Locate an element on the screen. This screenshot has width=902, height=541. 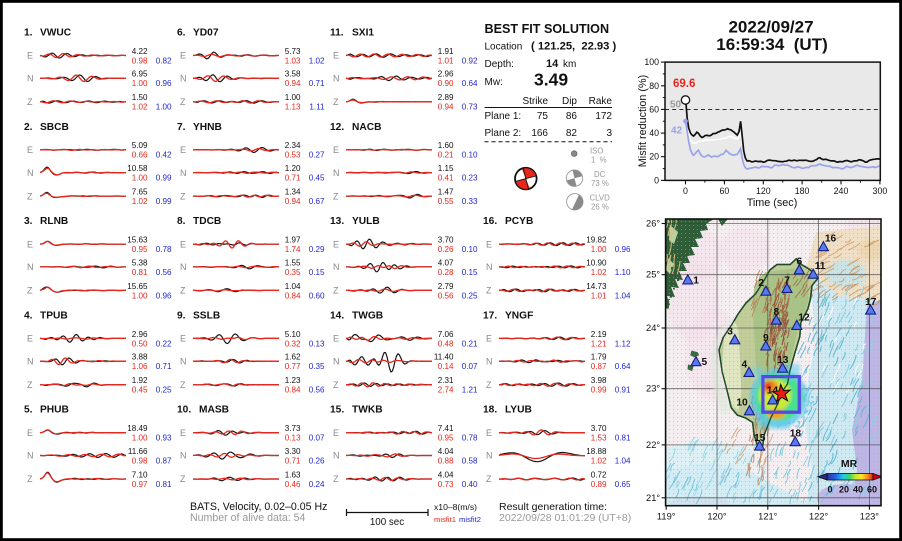
svg-text: 2022/09/28 01:01:29 (UT+8) is located at coordinates (565, 518).